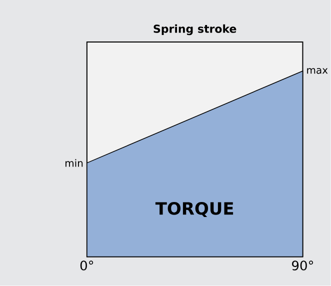 The height and width of the screenshot is (286, 331). I want to click on x-tick-label: 0°, so click(87, 265).